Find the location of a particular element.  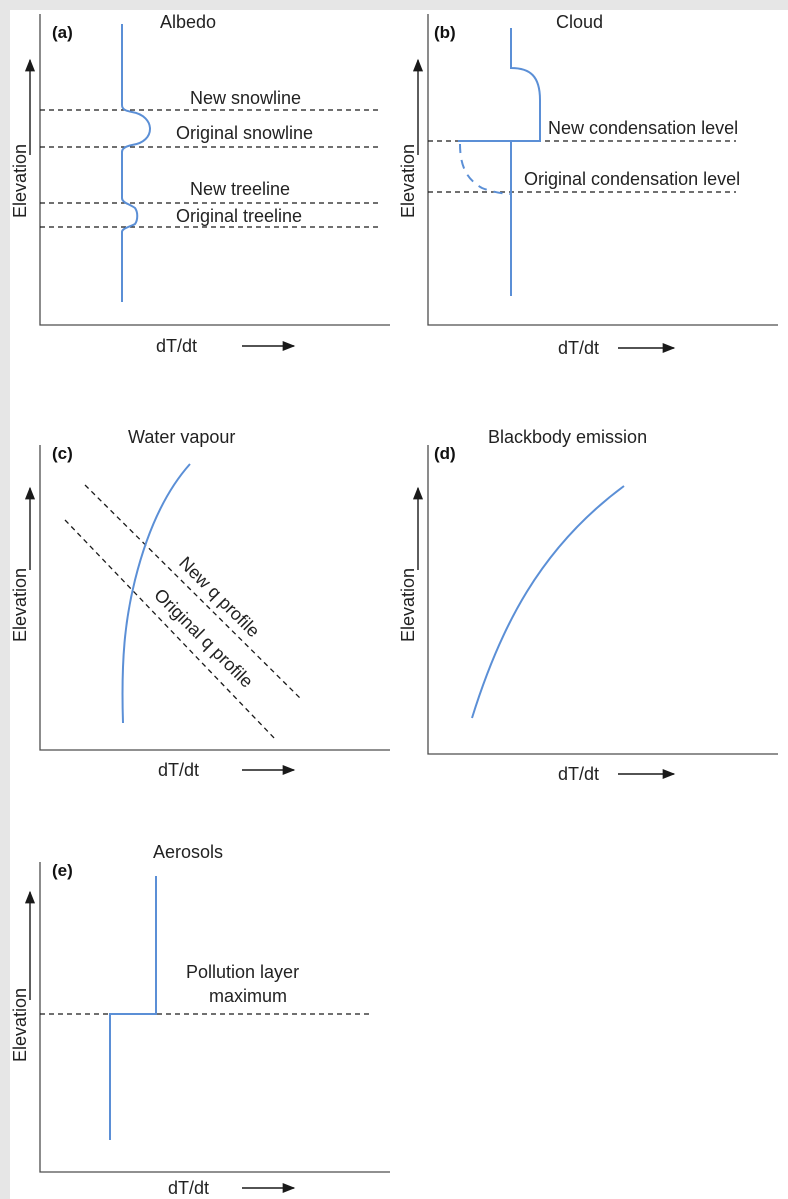

label-new-condensation-level: New condensation level is located at coordinates (643, 128).